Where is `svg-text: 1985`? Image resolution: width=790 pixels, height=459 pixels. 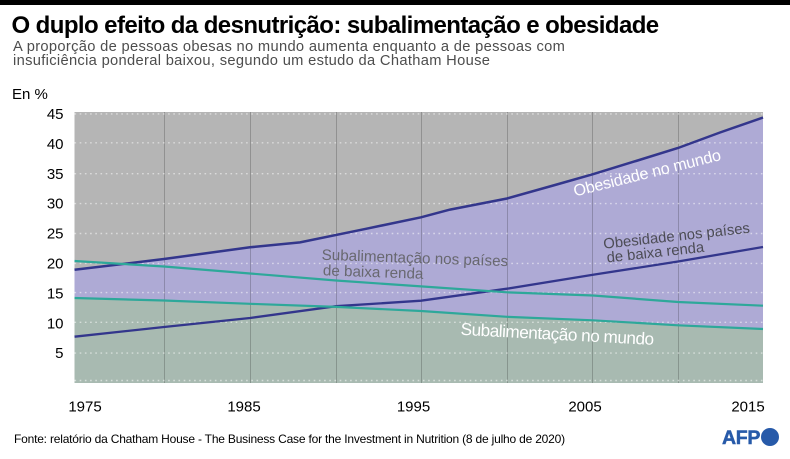
svg-text: 1985 is located at coordinates (243, 407).